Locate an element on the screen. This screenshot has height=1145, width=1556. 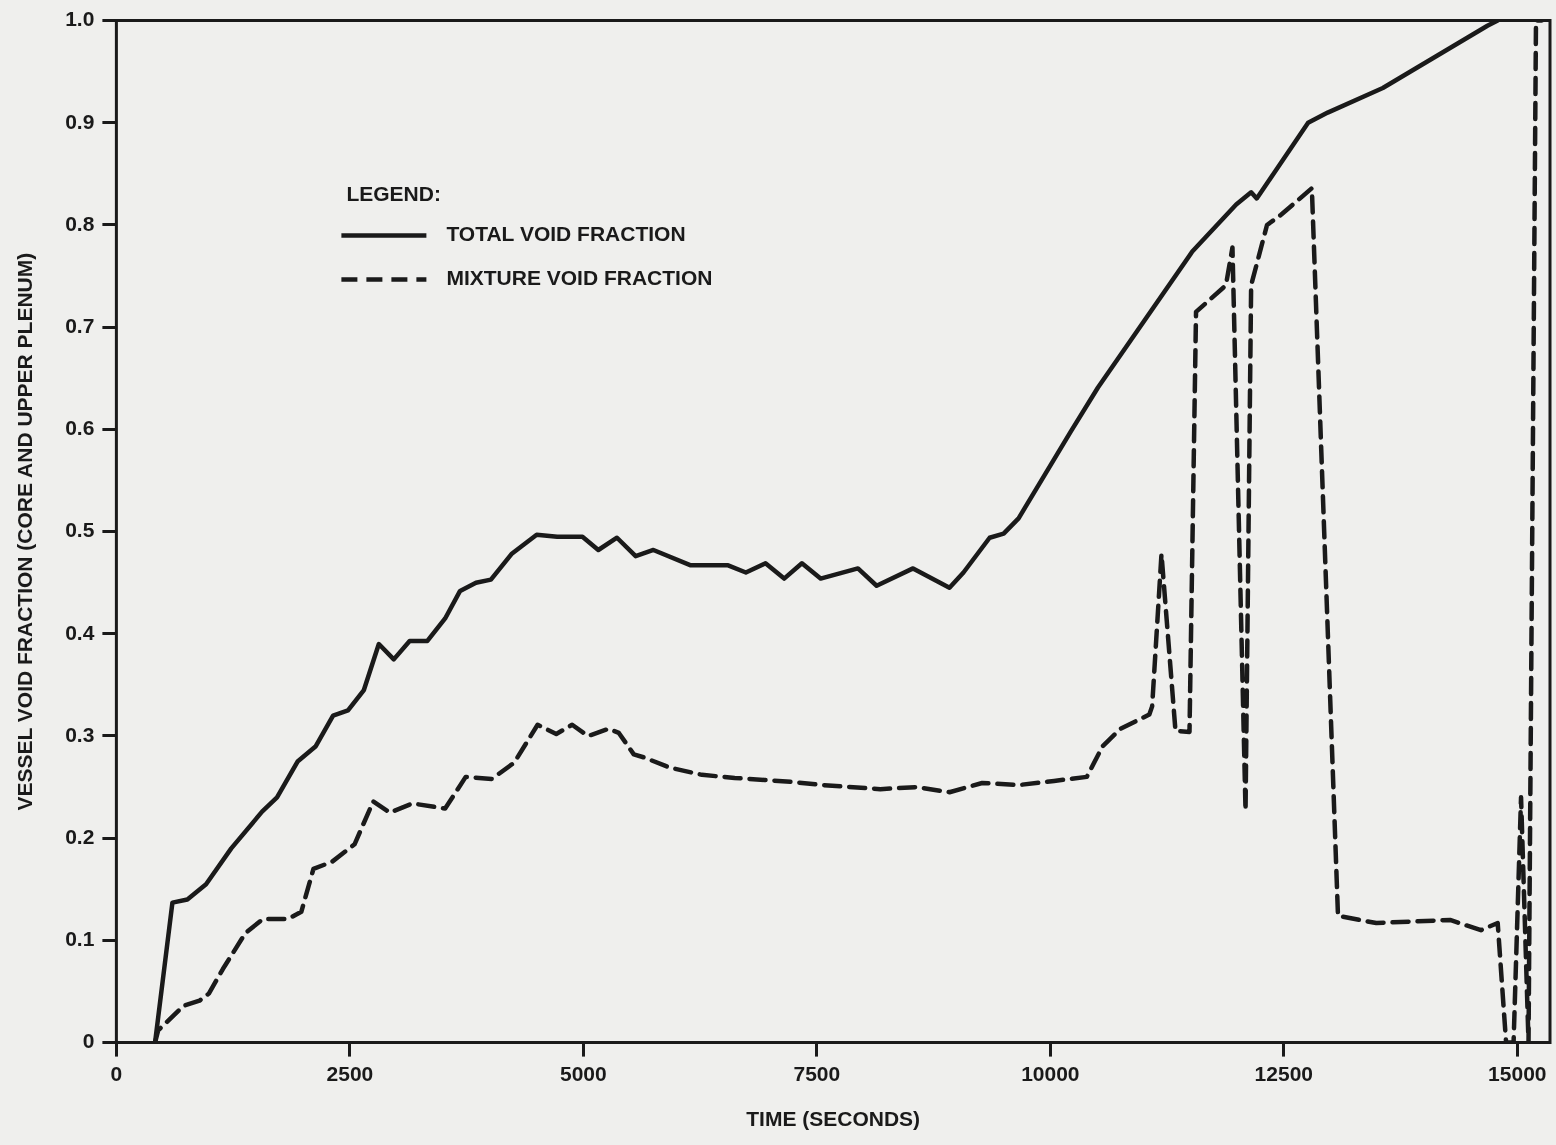
y-tick-label: 0.6 is located at coordinates (80, 428).